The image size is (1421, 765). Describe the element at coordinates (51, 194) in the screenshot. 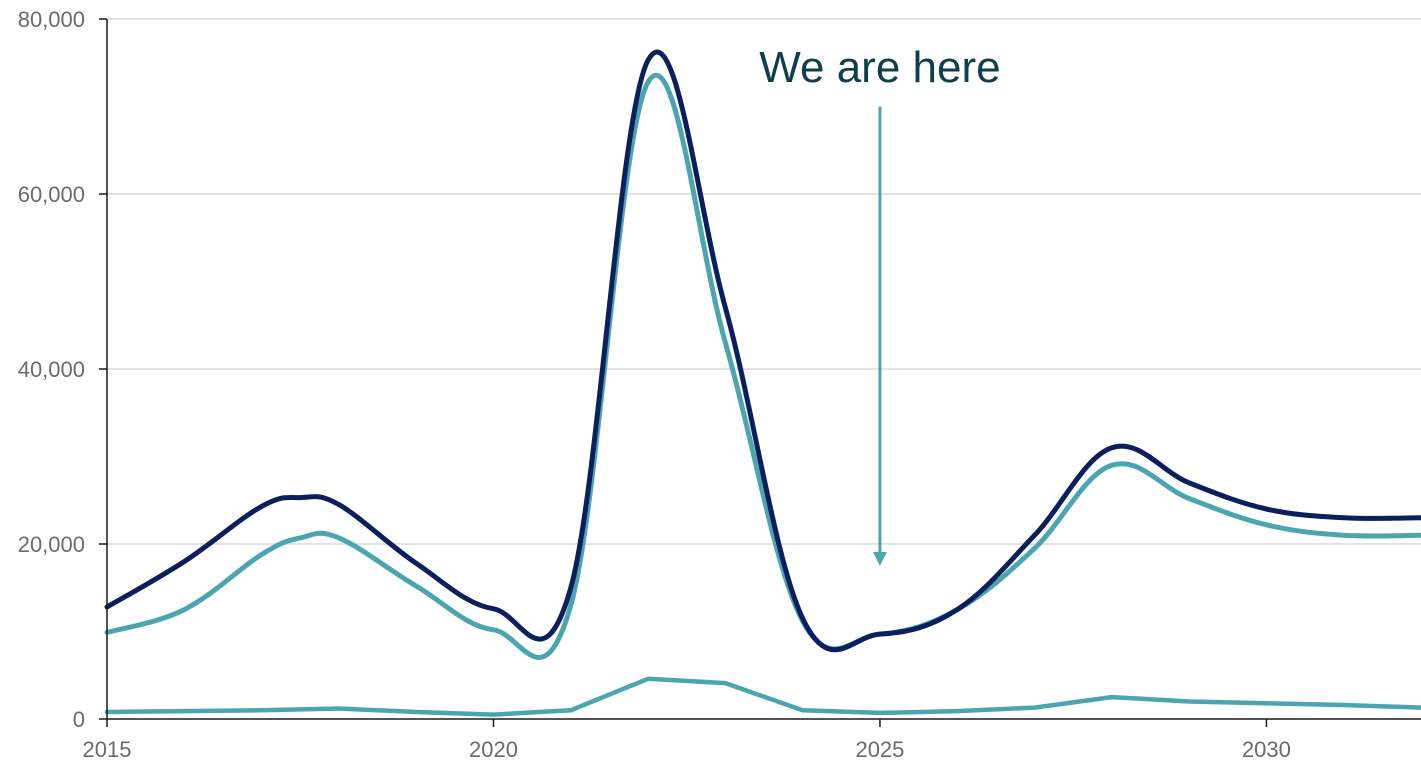

I see `y-tick-label: 60,000` at that location.